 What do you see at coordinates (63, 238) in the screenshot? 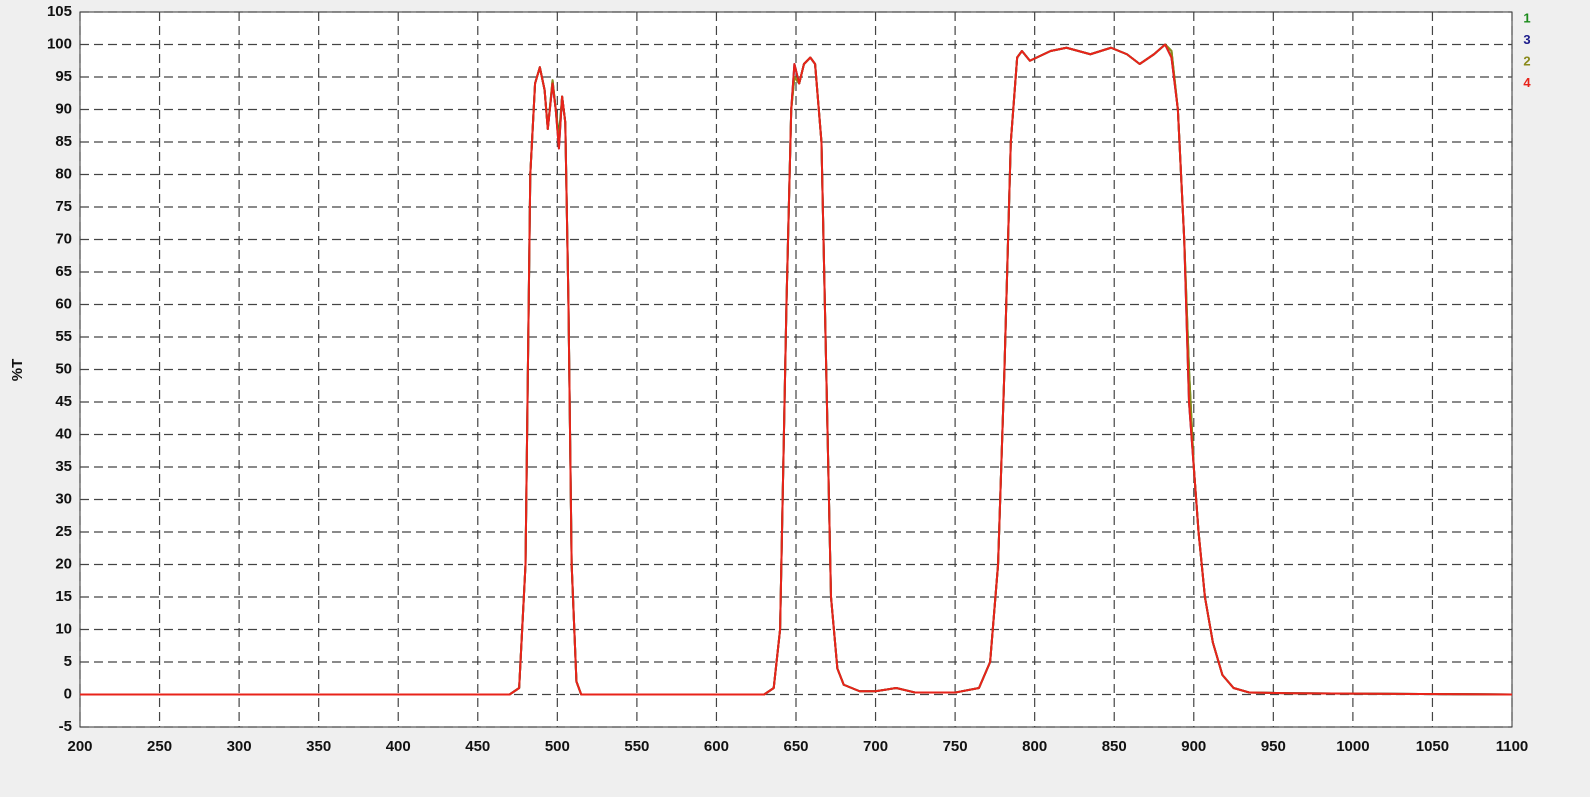
I see `y-tick-label: 70` at bounding box center [63, 238].